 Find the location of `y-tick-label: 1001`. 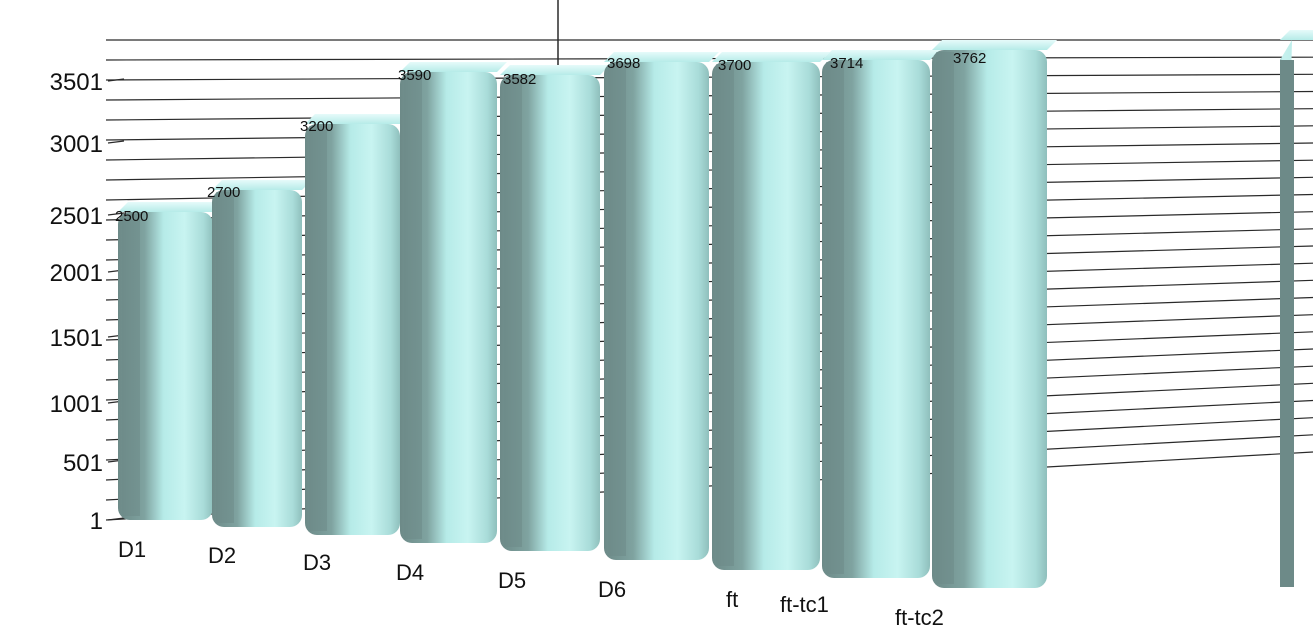

y-tick-label: 1001 is located at coordinates (76, 404).